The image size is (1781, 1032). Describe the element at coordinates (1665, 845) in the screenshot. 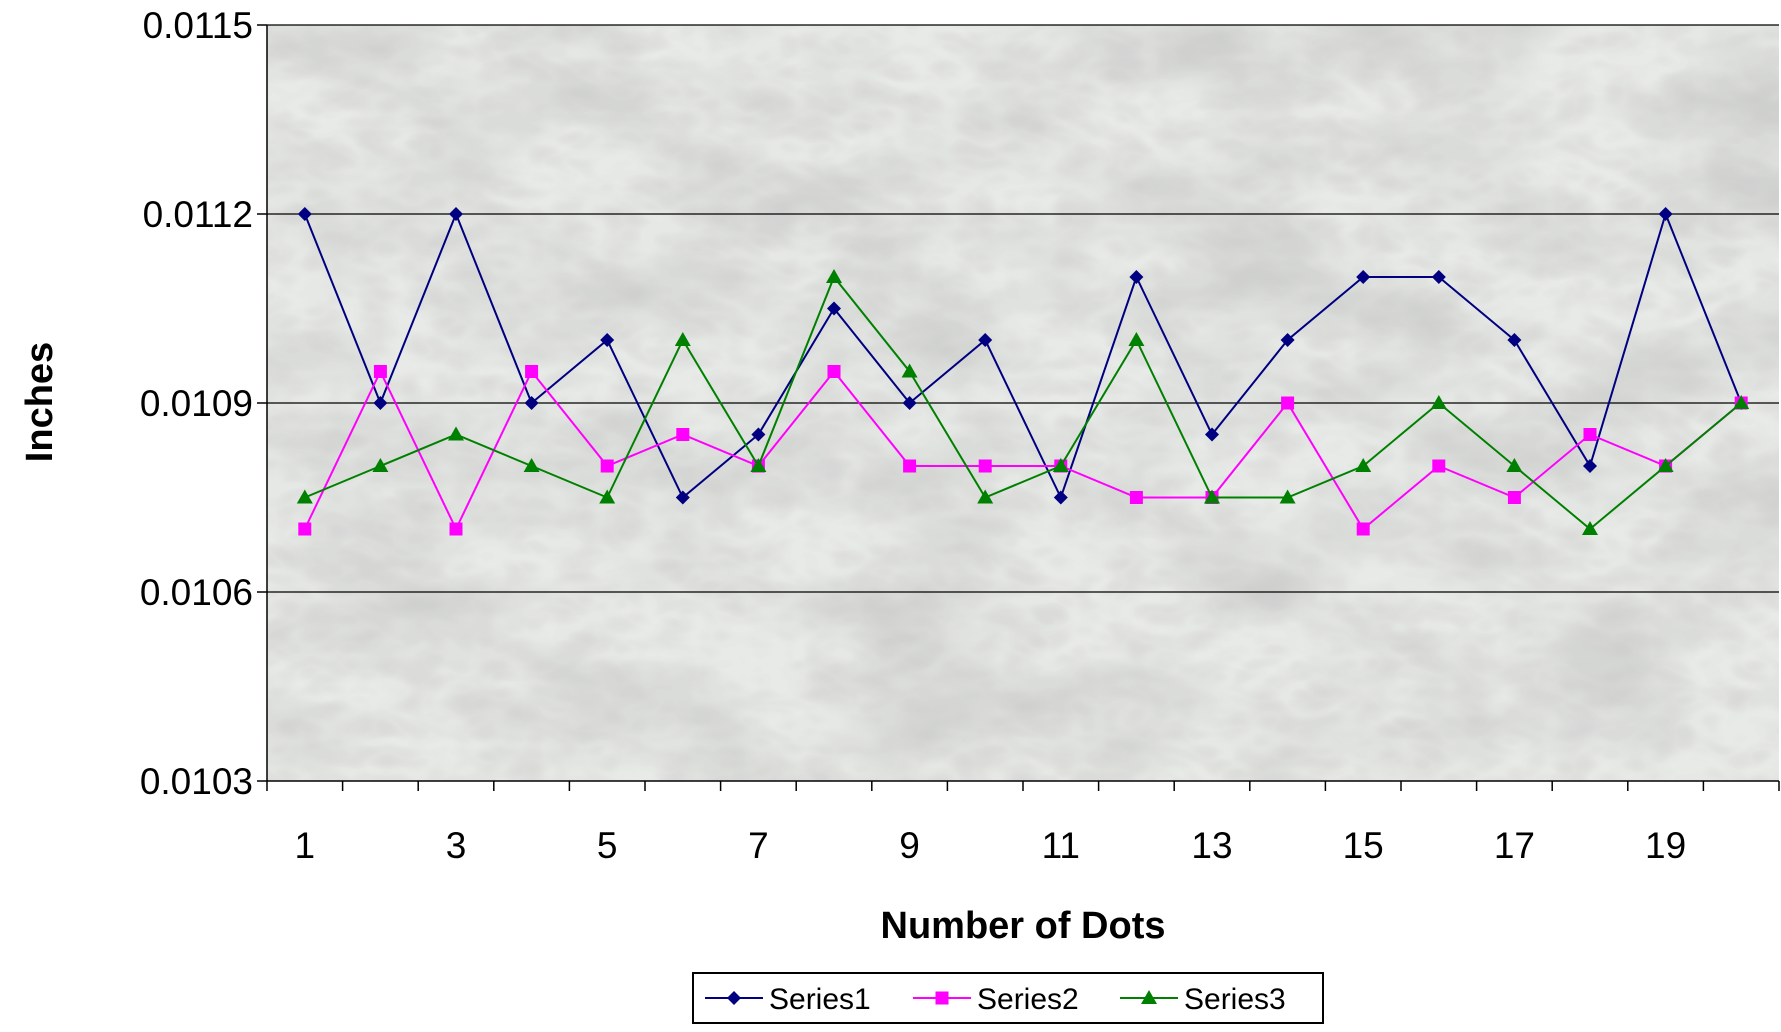

I see `x-tick-label: 19` at that location.